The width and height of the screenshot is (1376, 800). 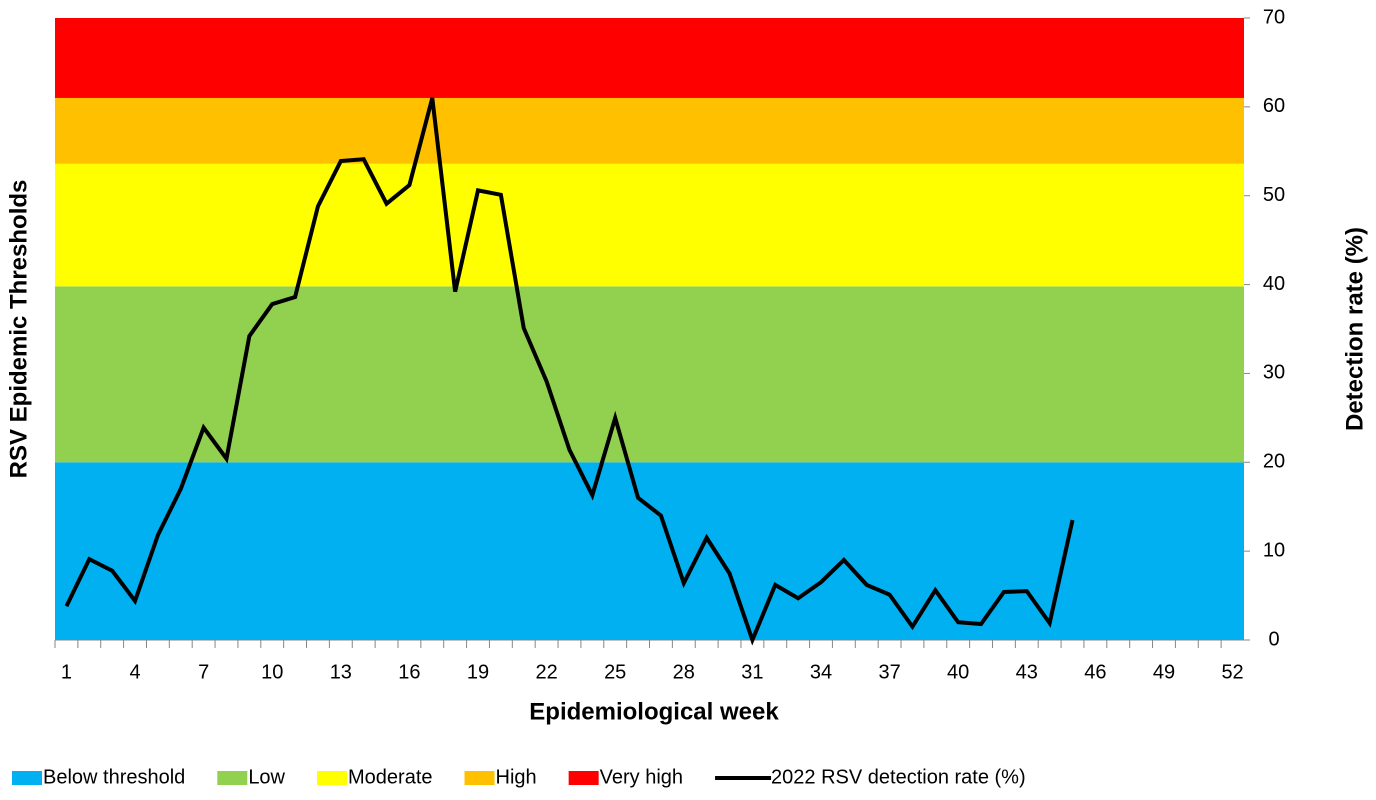 What do you see at coordinates (114, 777) in the screenshot?
I see `legend-label: Below threshold` at bounding box center [114, 777].